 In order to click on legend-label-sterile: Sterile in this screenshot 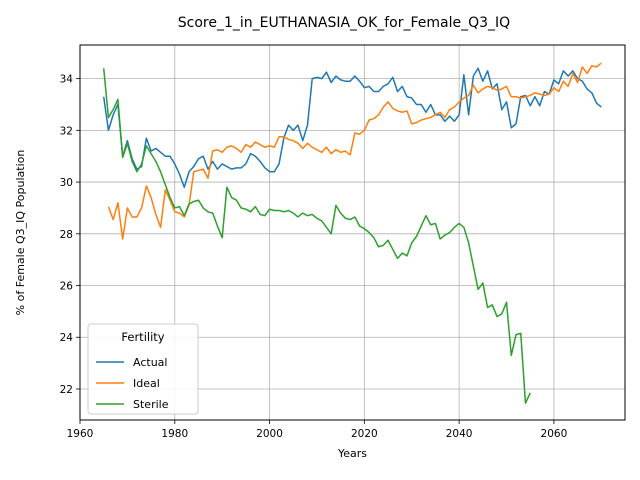, I will do `click(151, 404)`.